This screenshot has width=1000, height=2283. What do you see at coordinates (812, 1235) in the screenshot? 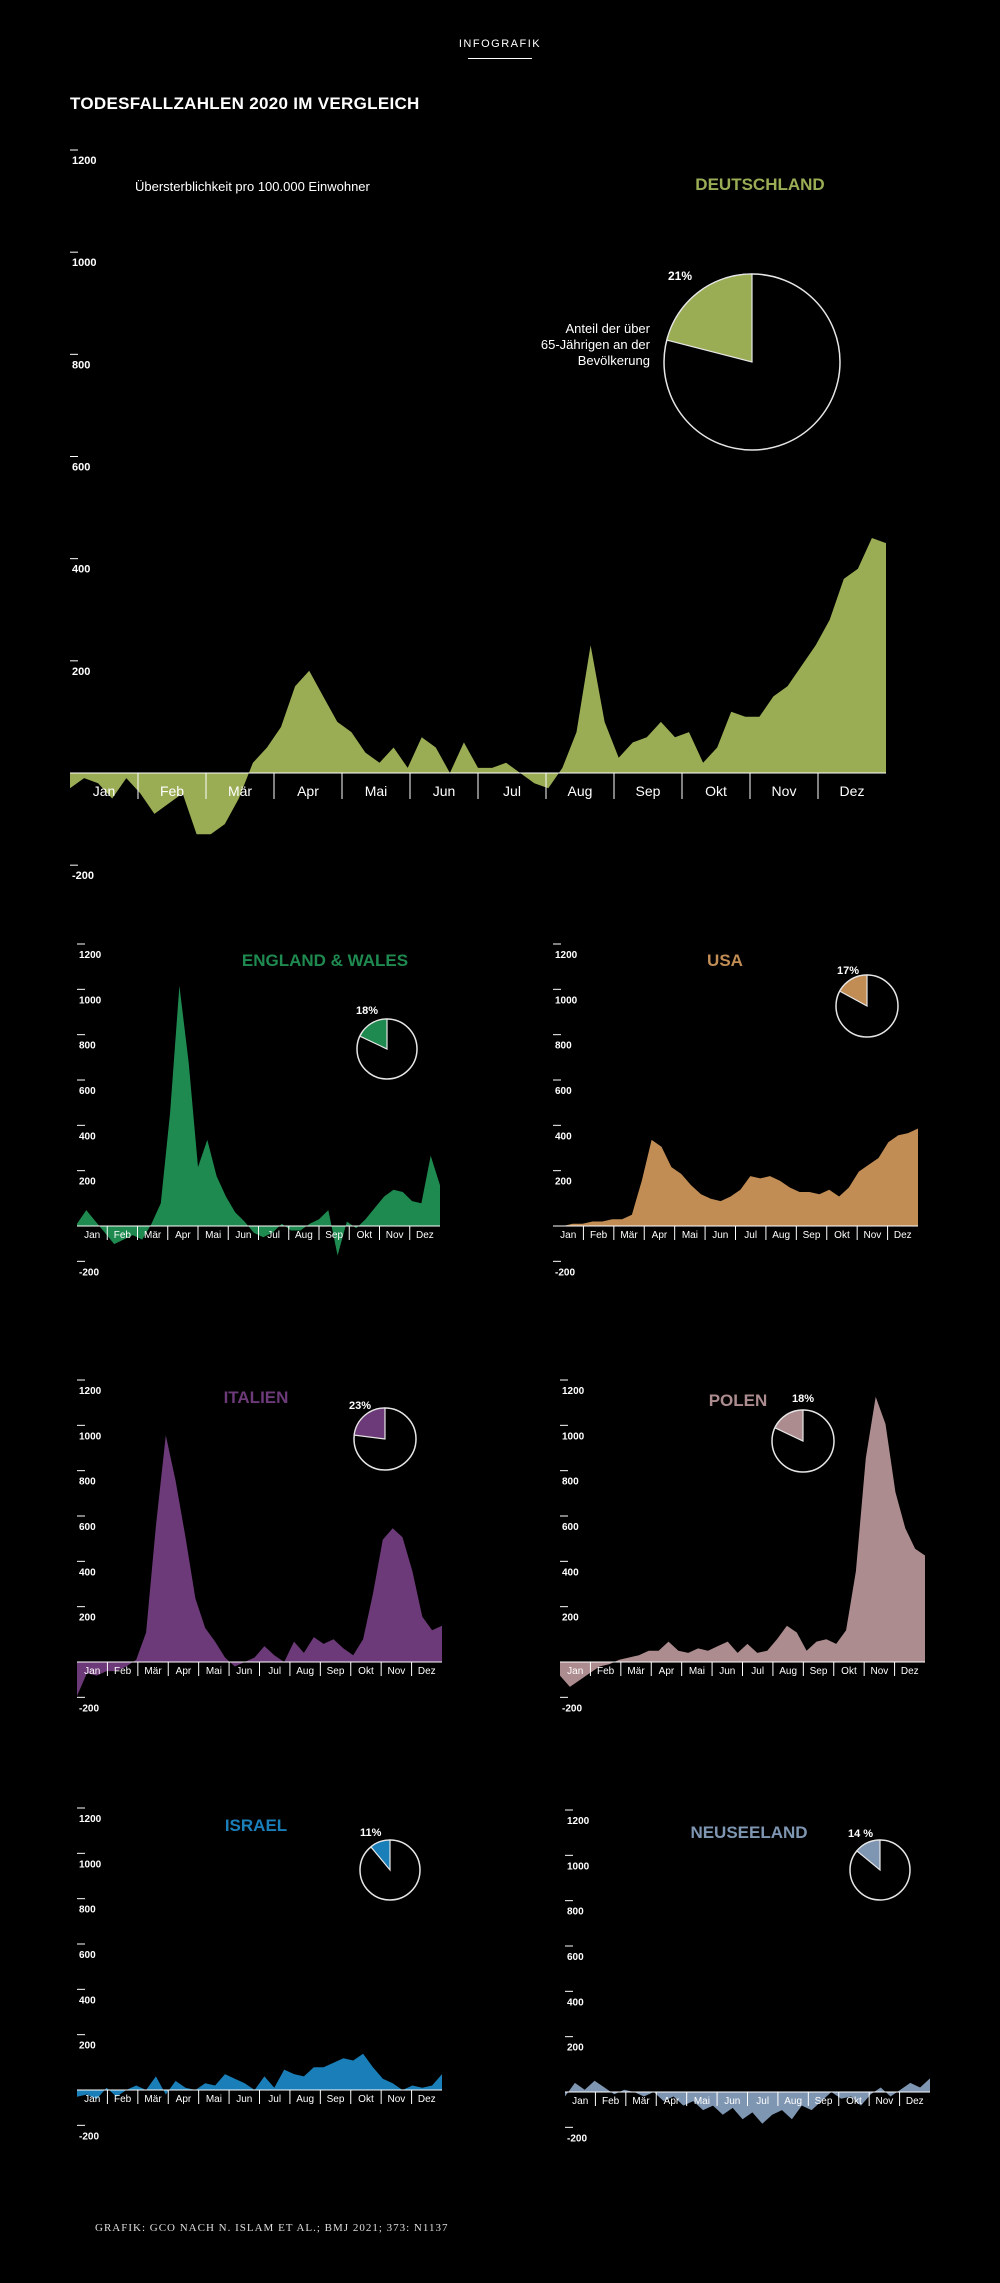
I see `usa-month-label: Sep` at bounding box center [812, 1235].